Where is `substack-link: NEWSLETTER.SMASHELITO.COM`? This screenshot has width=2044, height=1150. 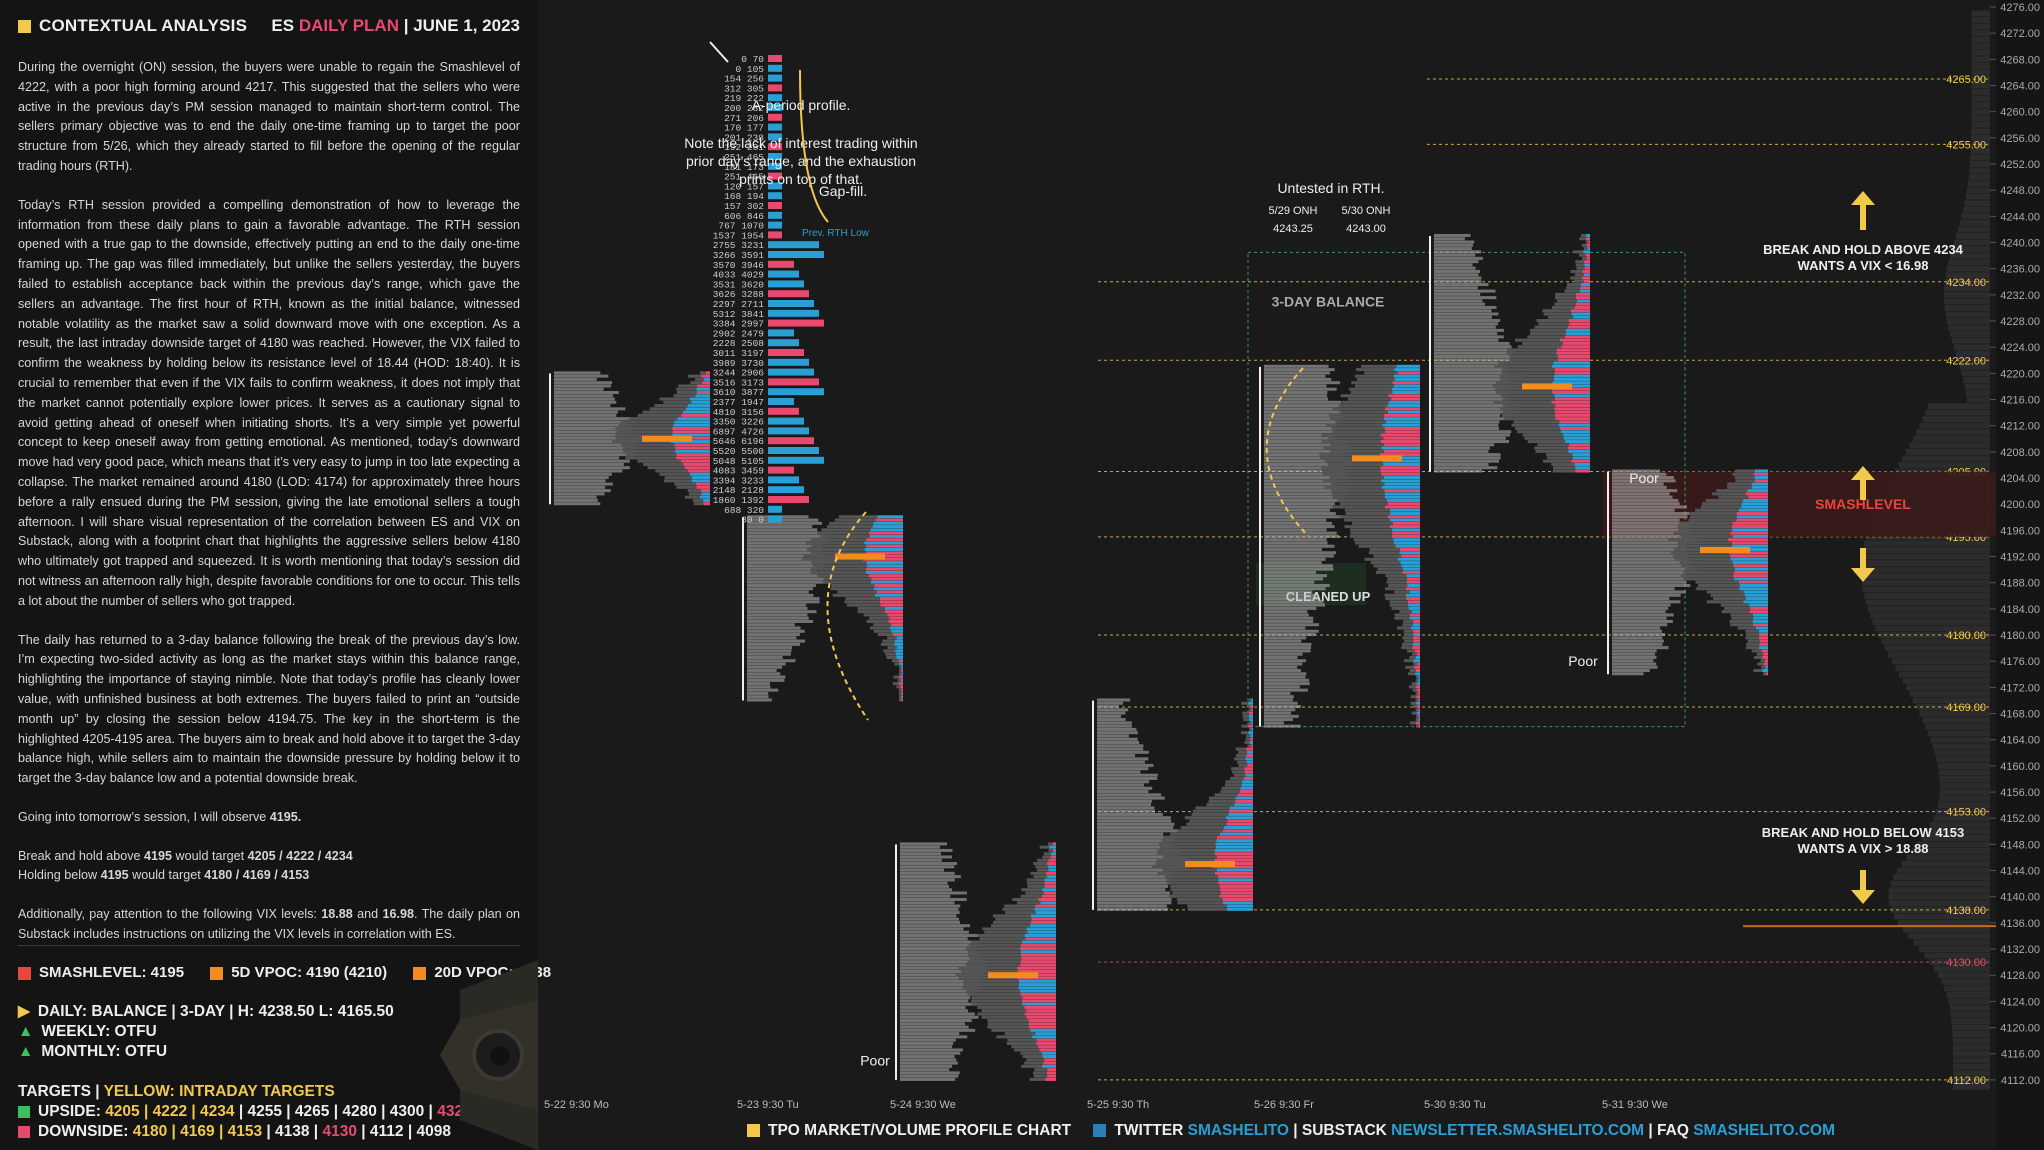
substack-link: NEWSLETTER.SMASHELITO.COM is located at coordinates (1518, 1130).